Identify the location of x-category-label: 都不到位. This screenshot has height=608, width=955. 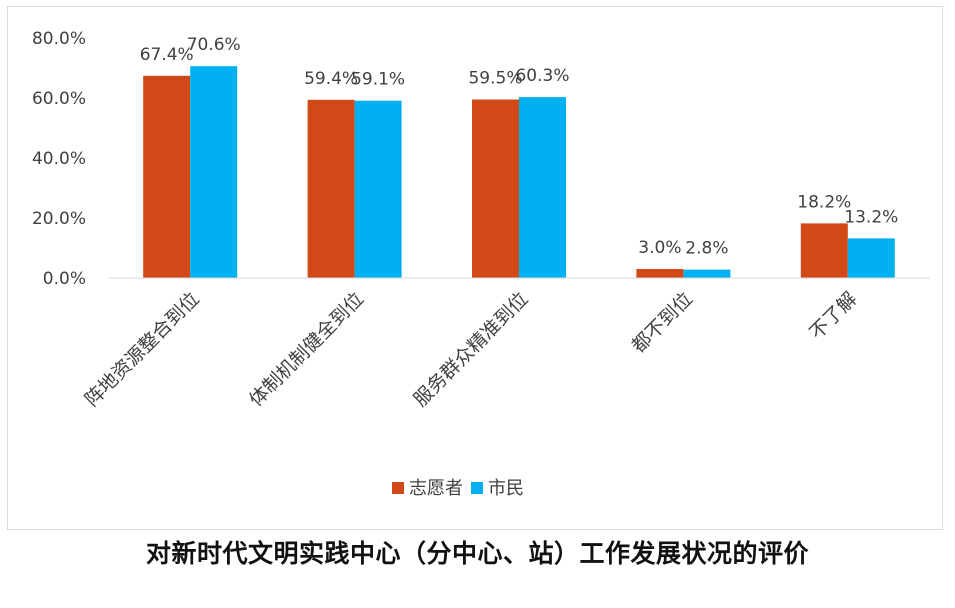
(662, 322).